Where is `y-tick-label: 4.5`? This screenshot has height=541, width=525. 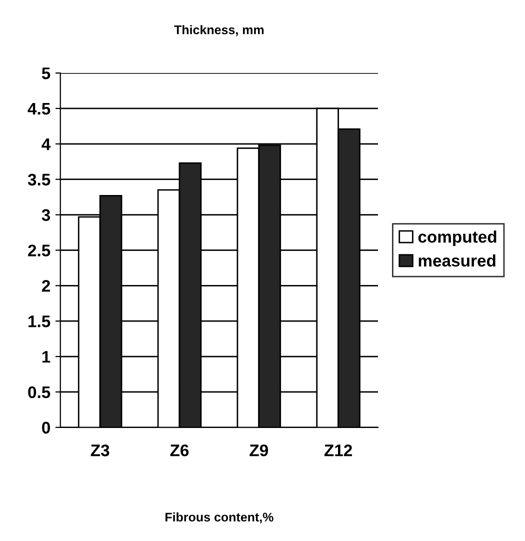 y-tick-label: 4.5 is located at coordinates (39, 109).